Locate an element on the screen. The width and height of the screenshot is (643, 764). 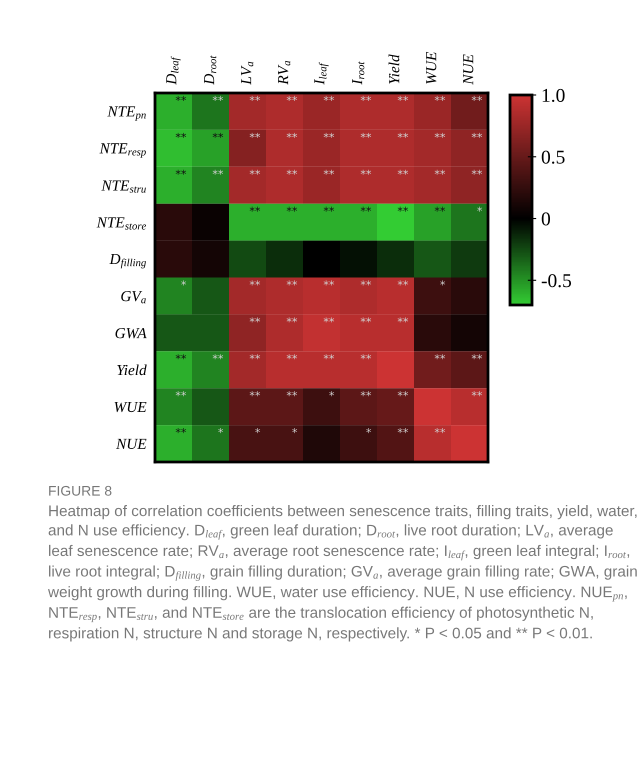
x-tick-label: NUE is located at coordinates (468, 69).